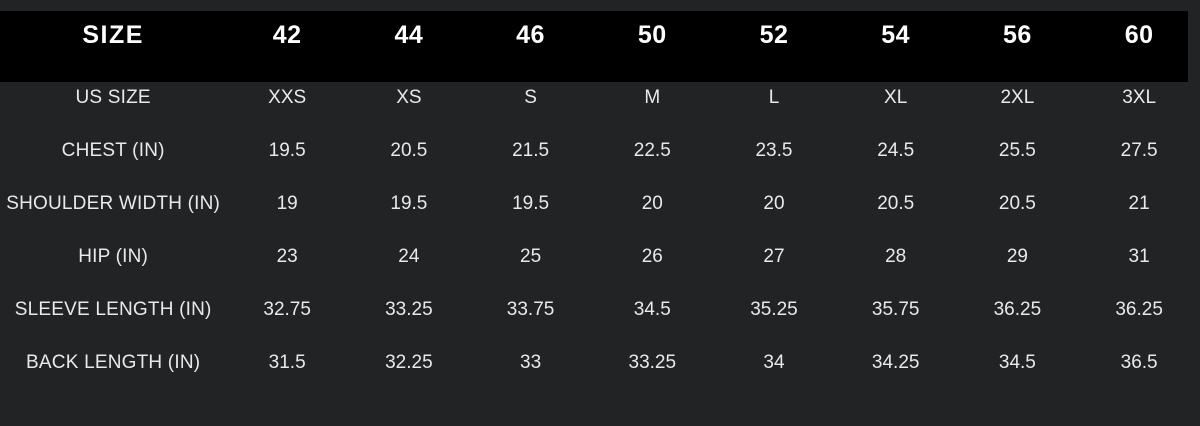 Image resolution: width=1200 pixels, height=426 pixels. What do you see at coordinates (1139, 35) in the screenshot?
I see `column-header-size-7: 60` at bounding box center [1139, 35].